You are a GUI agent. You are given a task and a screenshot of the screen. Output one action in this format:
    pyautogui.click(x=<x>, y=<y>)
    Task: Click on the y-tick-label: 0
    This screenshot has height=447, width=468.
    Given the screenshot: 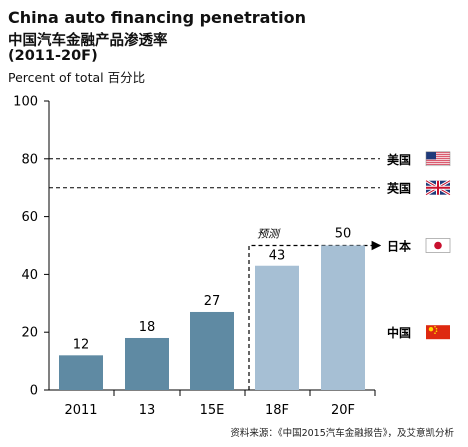 What is the action you would take?
    pyautogui.click(x=34, y=391)
    